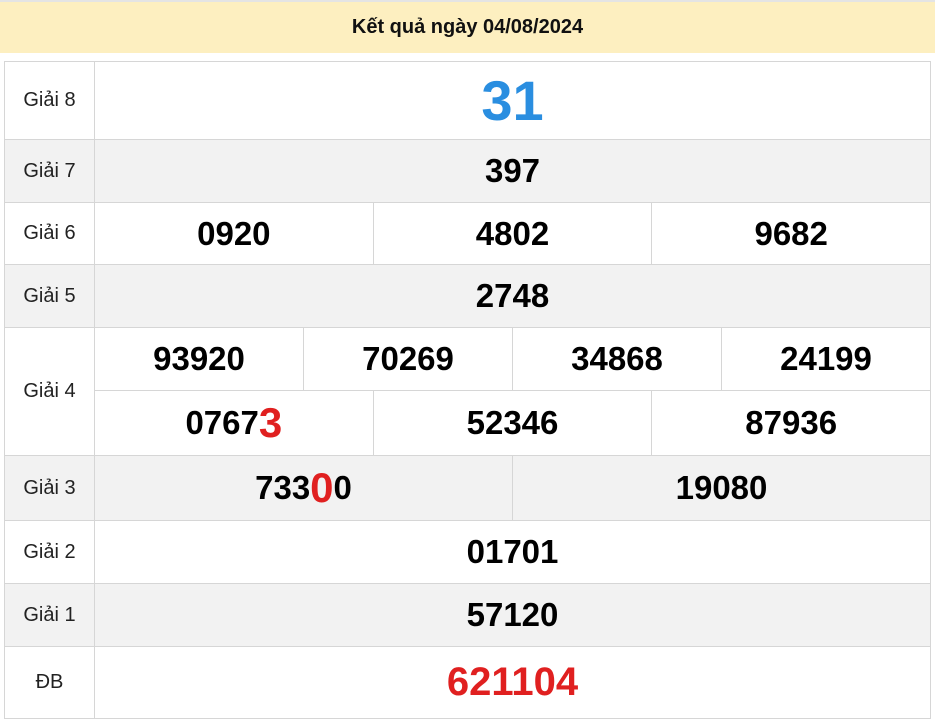 This screenshot has width=935, height=719. What do you see at coordinates (790, 233) in the screenshot?
I see `prize-number: 9682` at bounding box center [790, 233].